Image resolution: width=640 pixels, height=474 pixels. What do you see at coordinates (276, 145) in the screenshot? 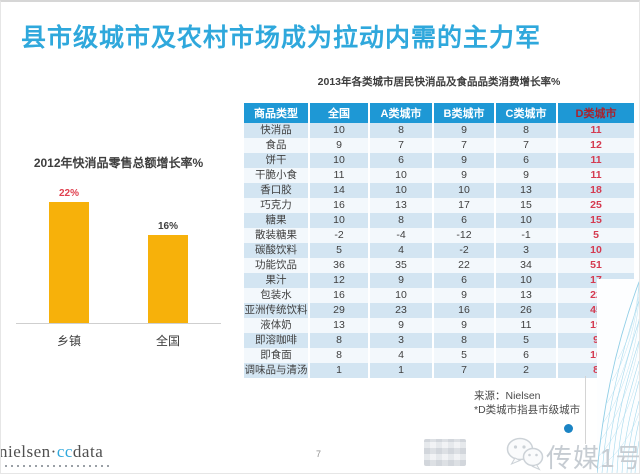
I see `table-cell: 食品` at bounding box center [276, 145].